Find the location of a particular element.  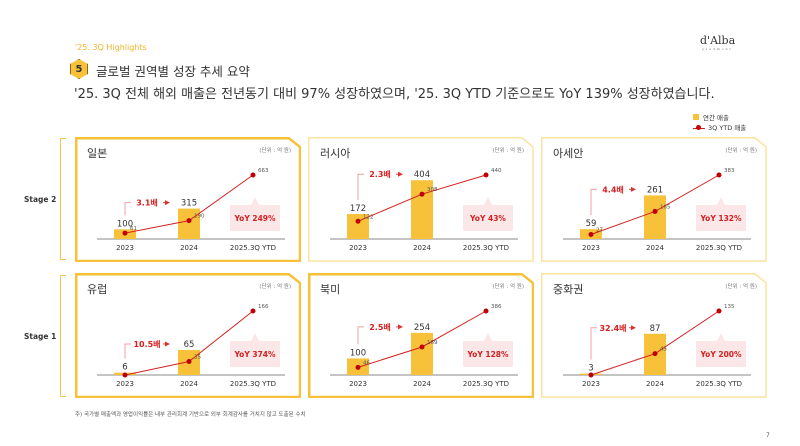

ytd-value-label: 386 is located at coordinates (496, 307).